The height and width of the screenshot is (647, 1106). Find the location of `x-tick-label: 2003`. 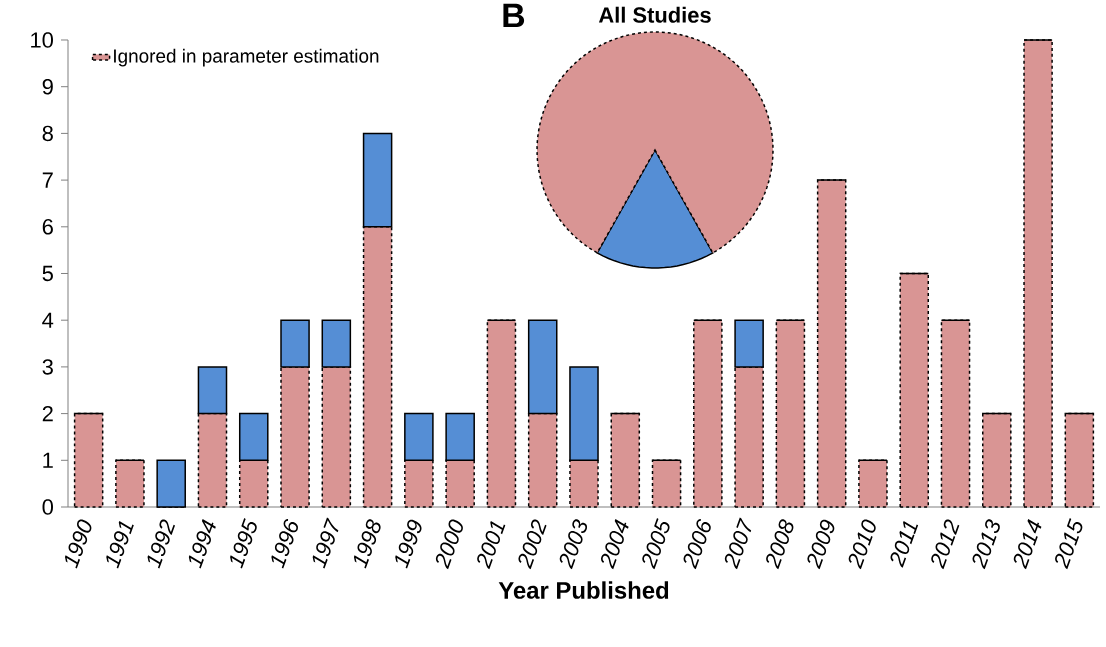

x-tick-label: 2003 is located at coordinates (573, 544).